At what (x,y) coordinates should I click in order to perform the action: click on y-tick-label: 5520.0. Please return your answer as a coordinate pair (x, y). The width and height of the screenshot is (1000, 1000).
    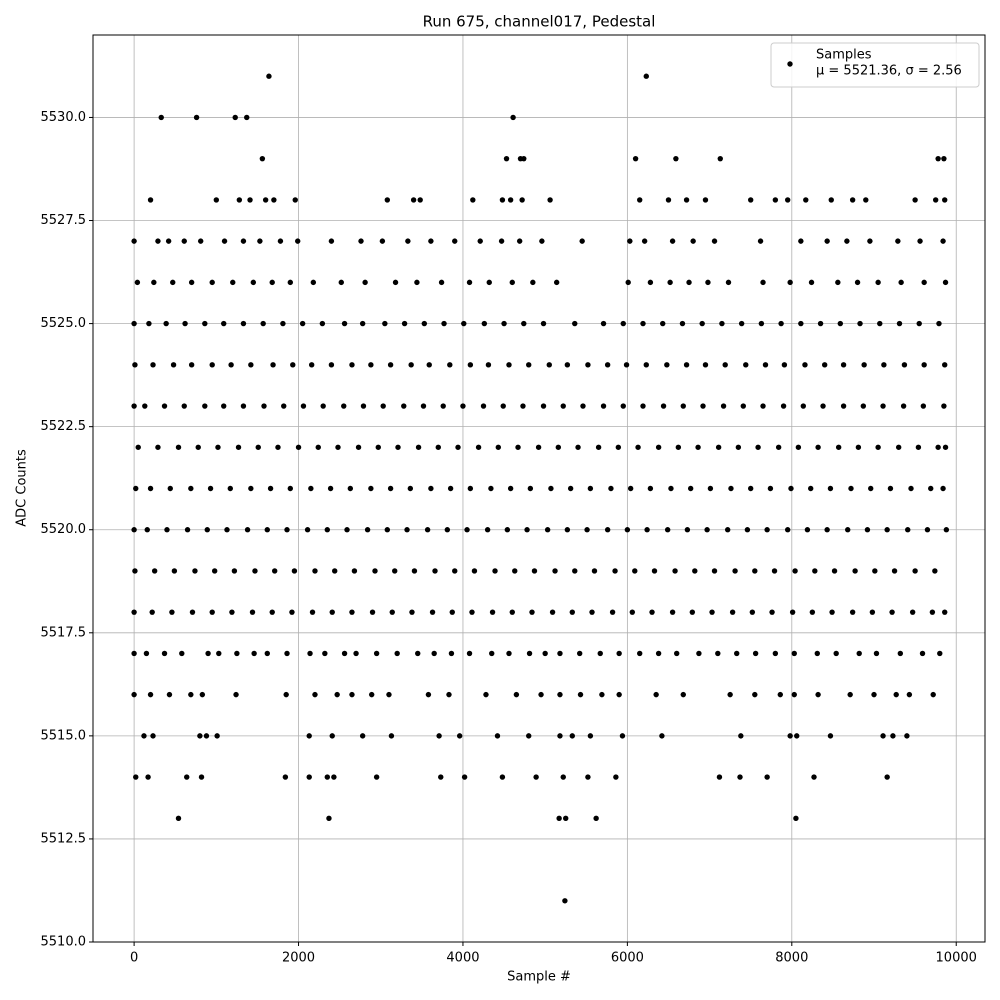
    Looking at the image, I should click on (64, 529).